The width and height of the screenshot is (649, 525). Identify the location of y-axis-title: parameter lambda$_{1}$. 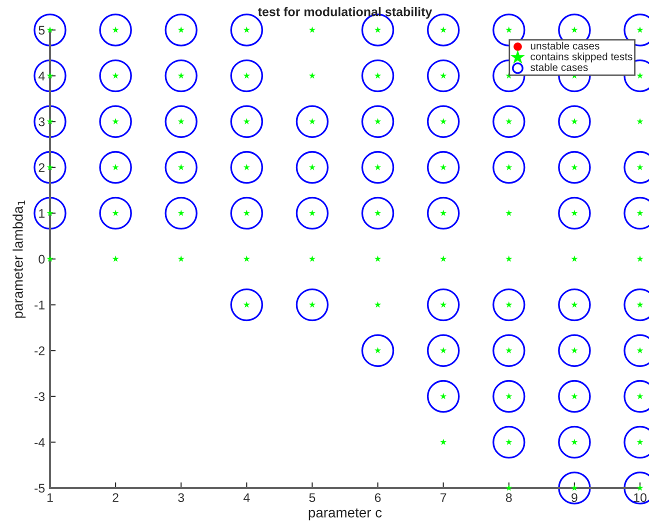
(19, 259).